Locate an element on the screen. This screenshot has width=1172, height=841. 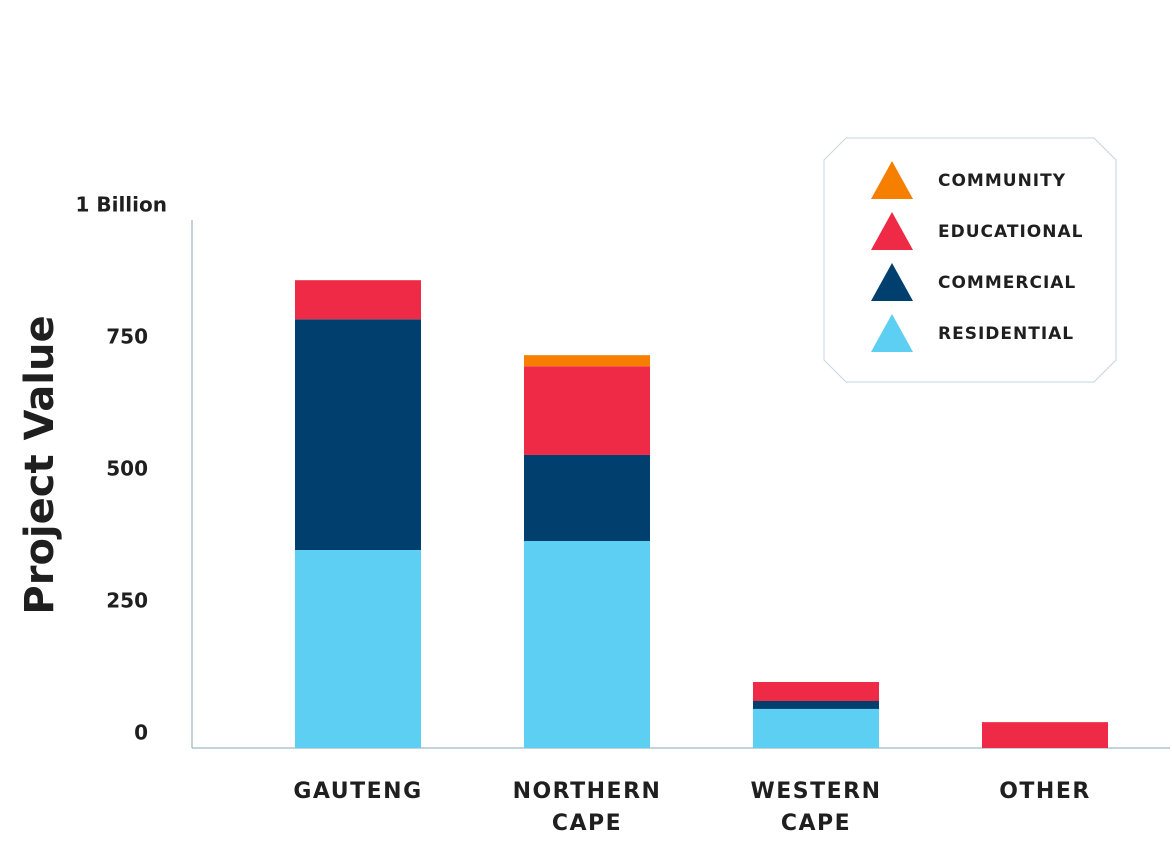
legend-label: COMMUNITY is located at coordinates (1002, 181).